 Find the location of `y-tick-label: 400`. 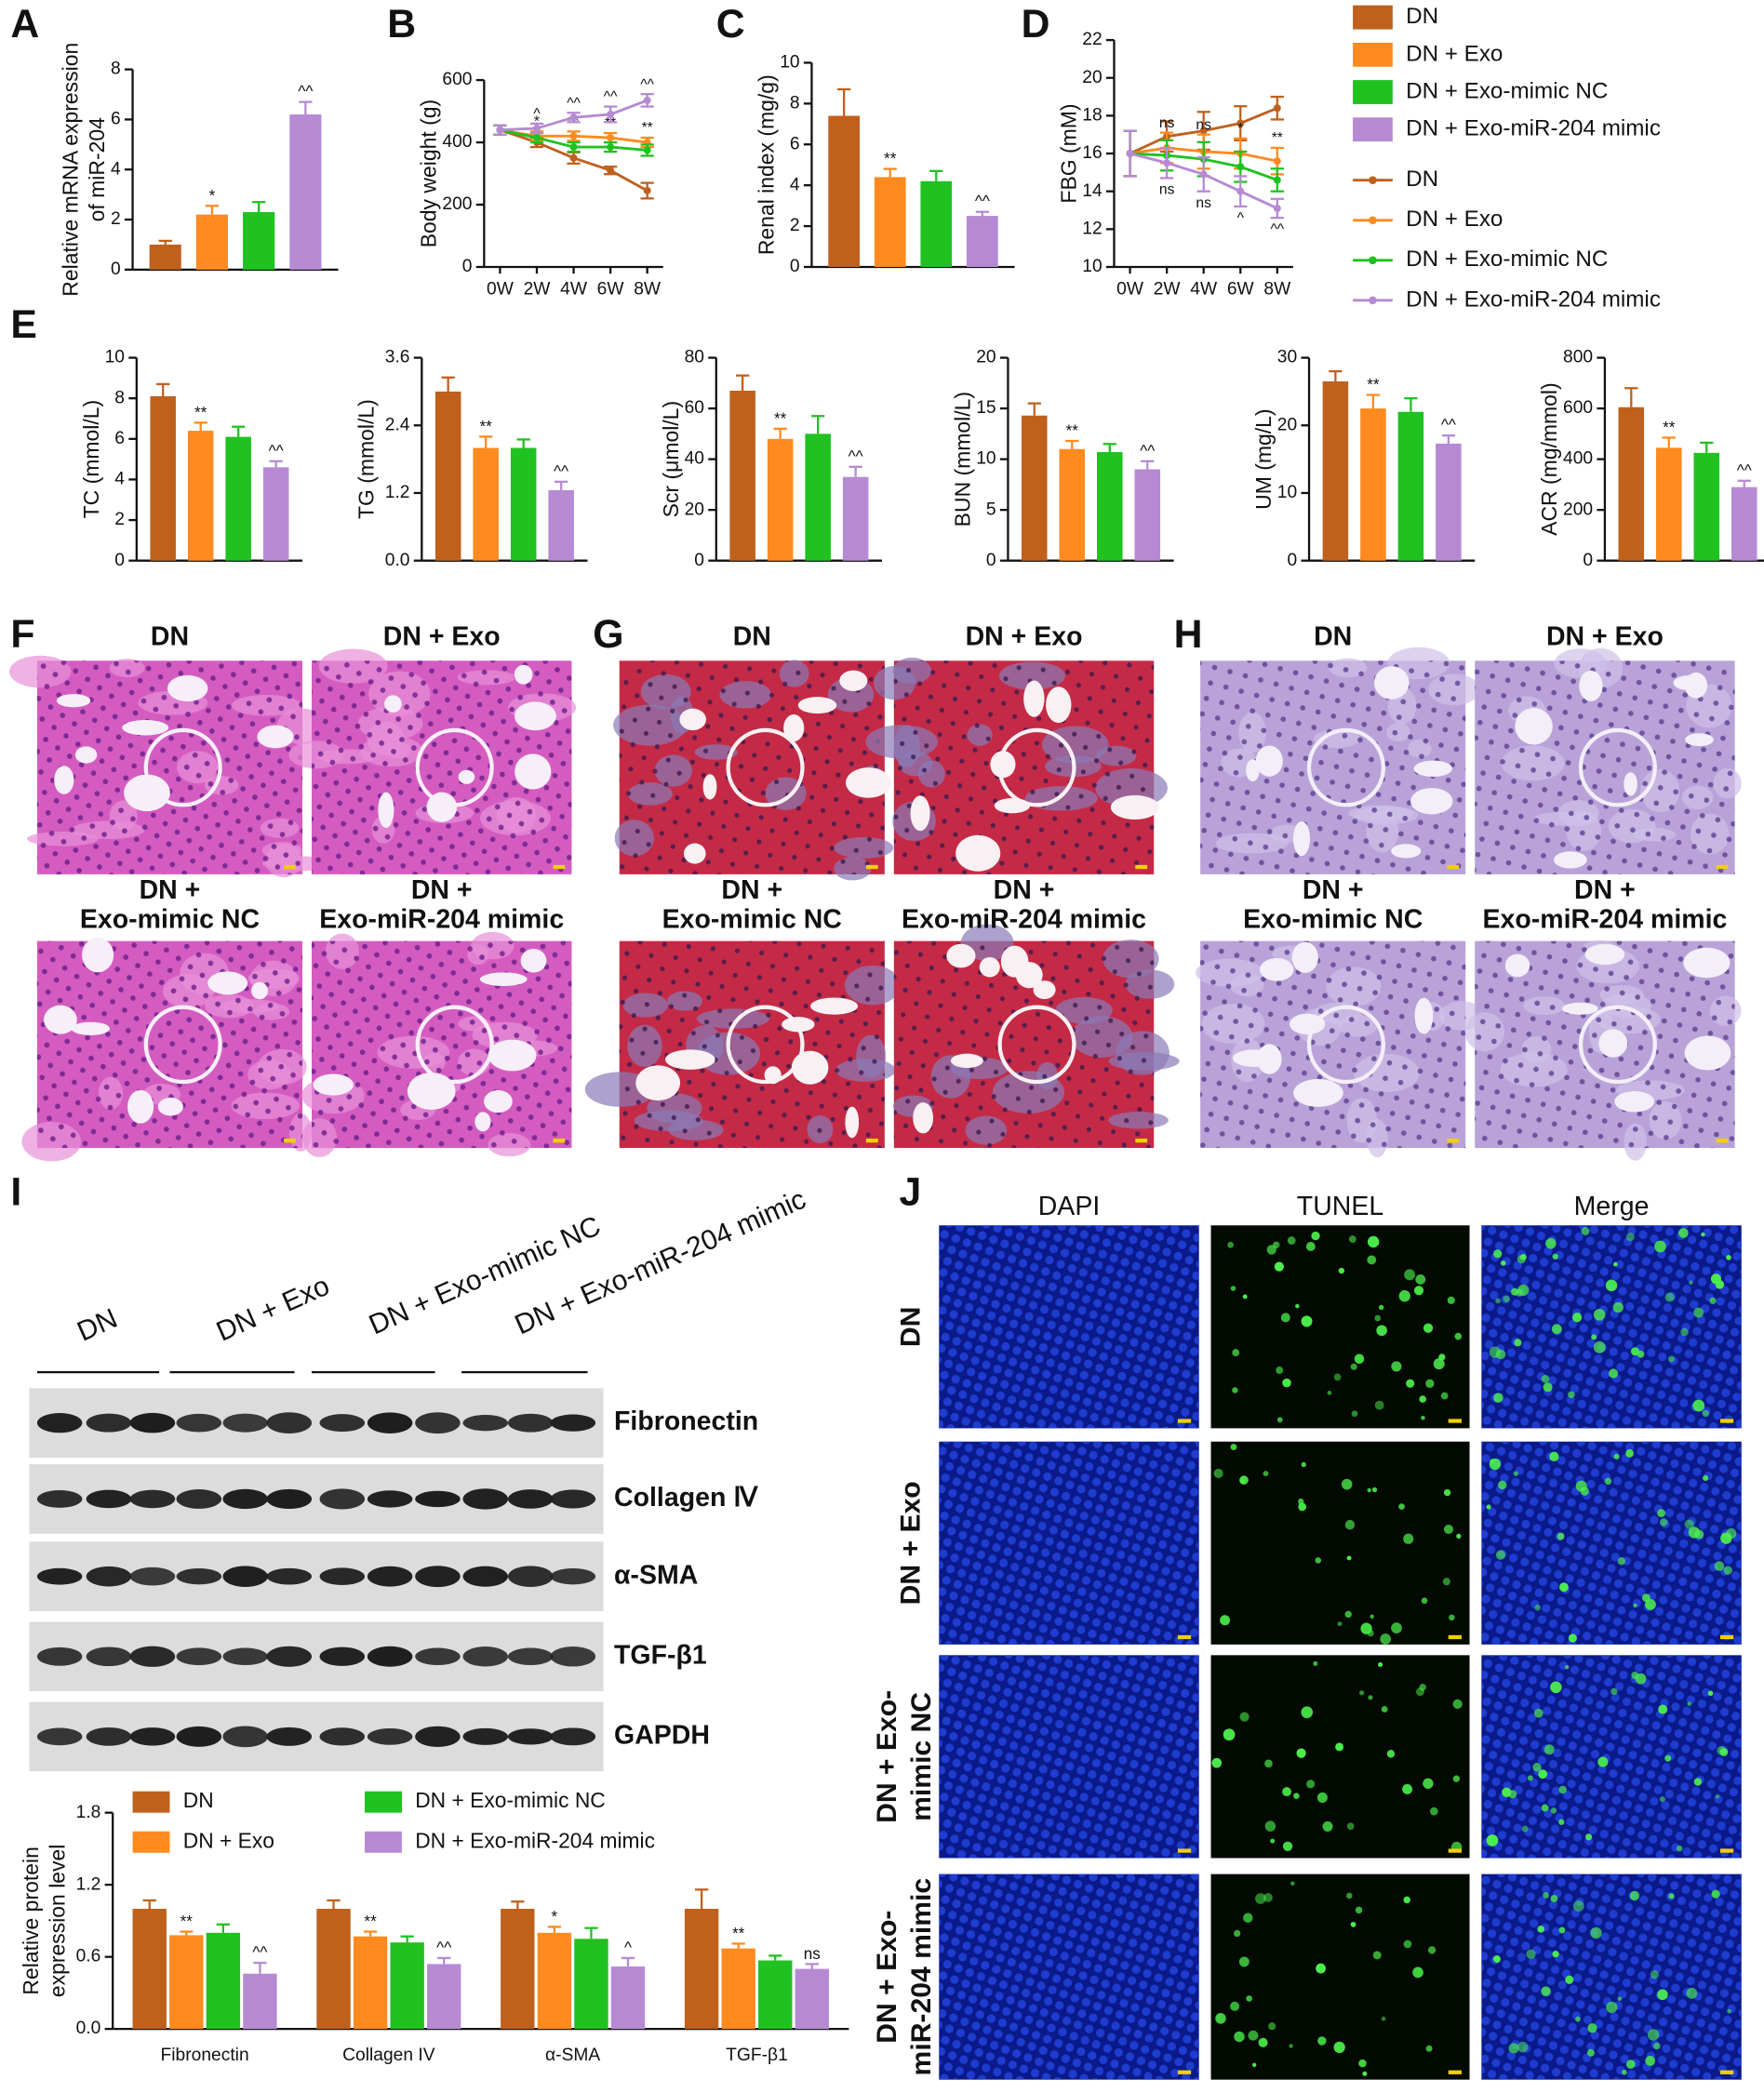

y-tick-label: 400 is located at coordinates (457, 142).